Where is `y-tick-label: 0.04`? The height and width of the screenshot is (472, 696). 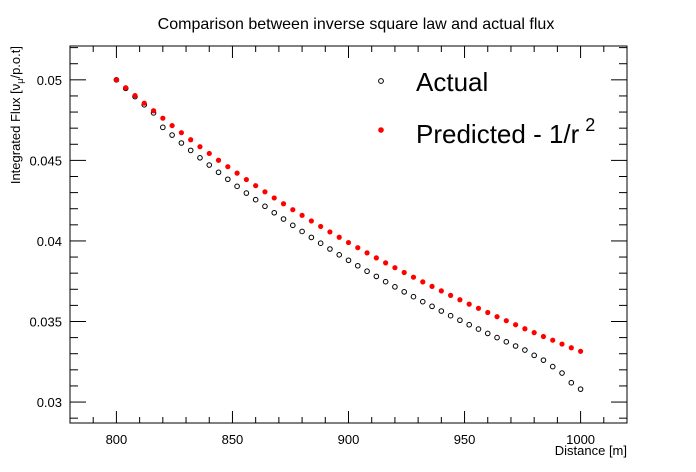 y-tick-label: 0.04 is located at coordinates (49, 241).